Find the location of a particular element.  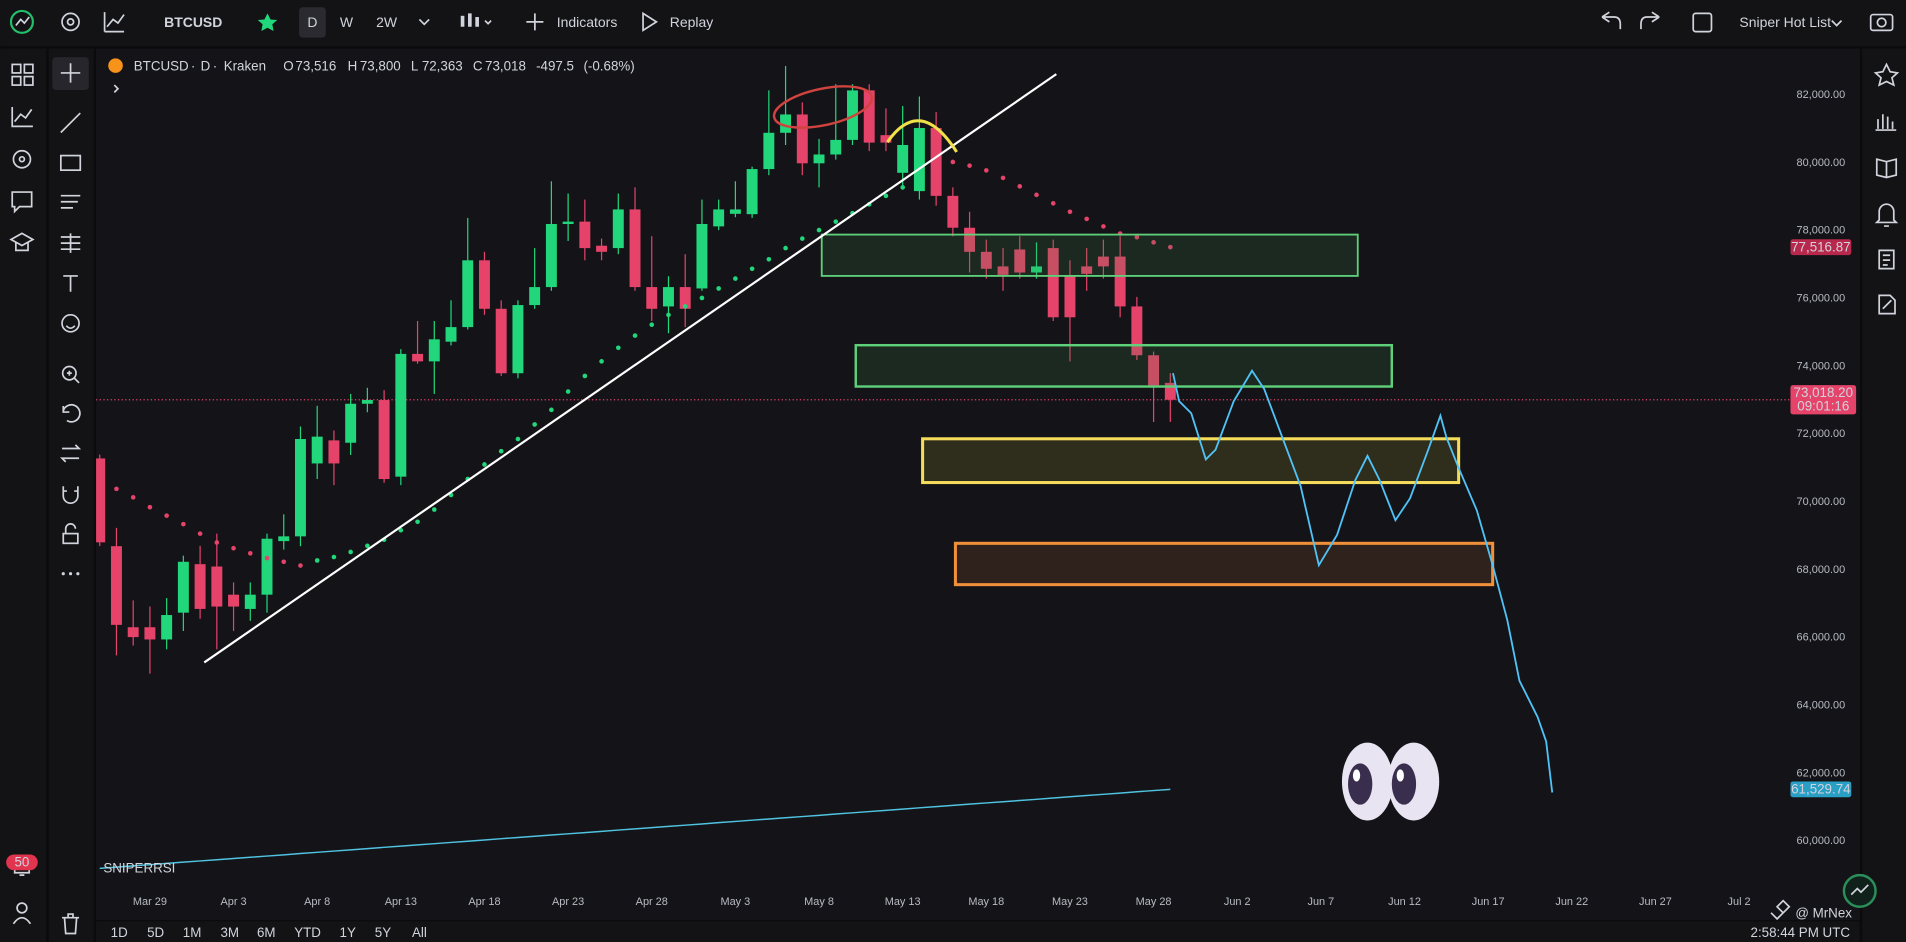

delete-tool is located at coordinates (71, 924).